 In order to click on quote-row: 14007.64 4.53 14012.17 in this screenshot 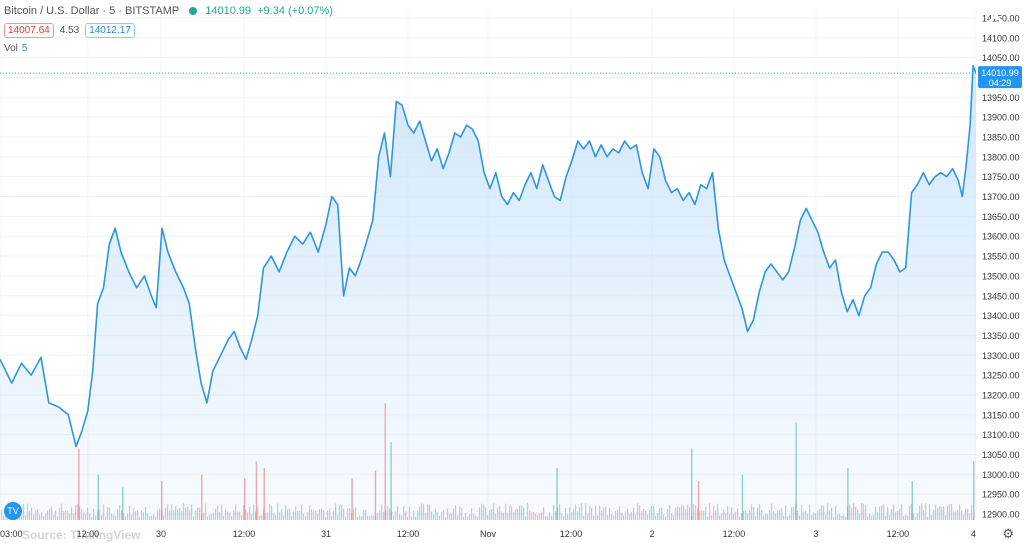, I will do `click(69, 30)`.